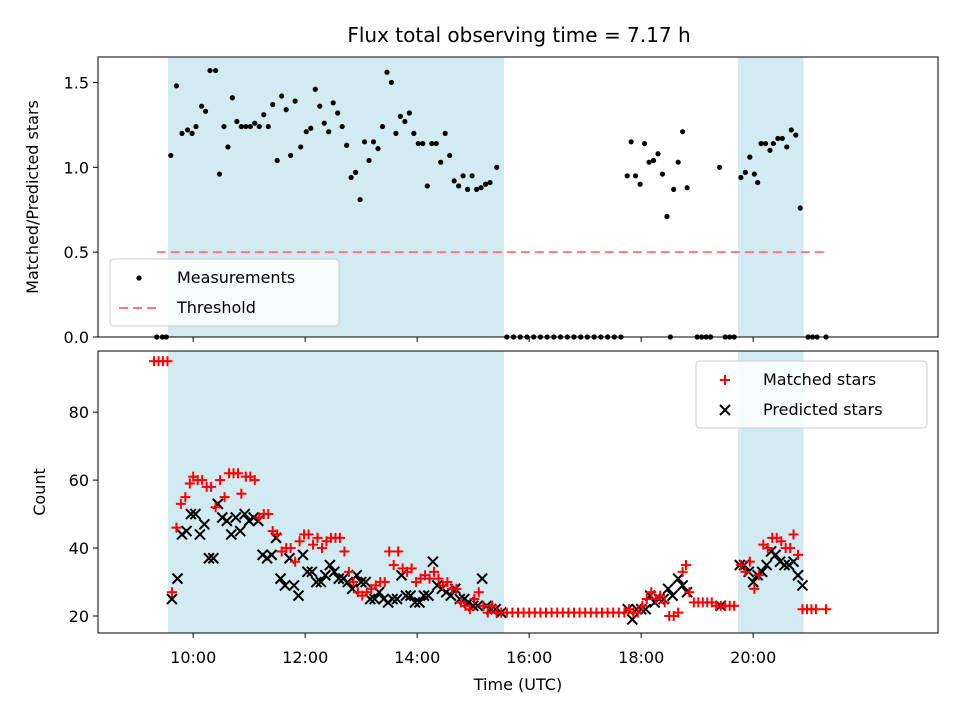 The height and width of the screenshot is (720, 960). I want to click on legend-predicted-marker, so click(725, 410).